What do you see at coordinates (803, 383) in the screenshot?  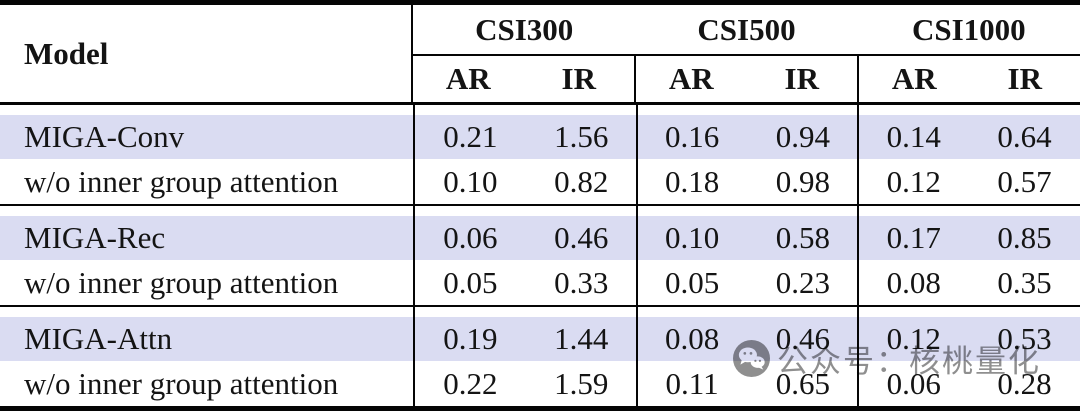 I see `cell-csi500-ir: 0.65` at bounding box center [803, 383].